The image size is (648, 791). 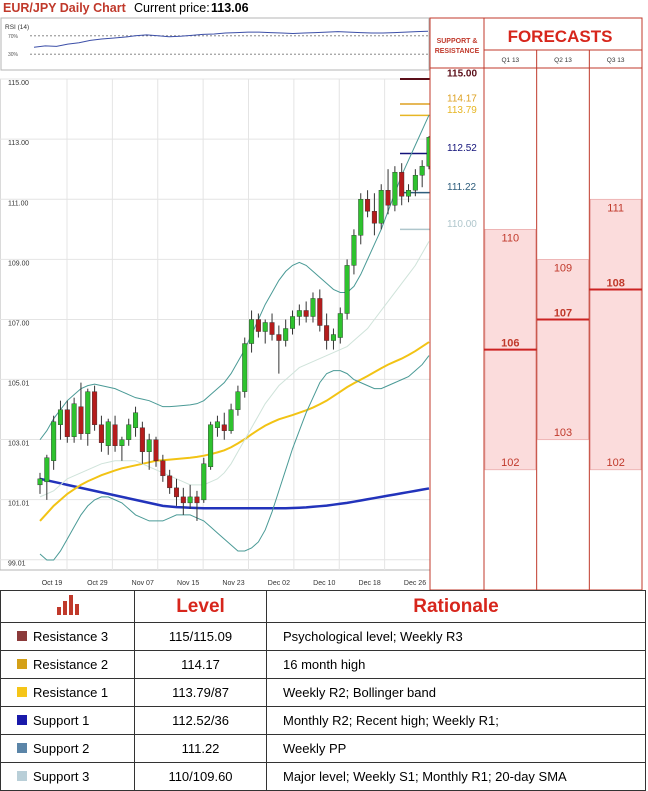 I want to click on level-type-cell: Support 1, so click(x=67, y=720).